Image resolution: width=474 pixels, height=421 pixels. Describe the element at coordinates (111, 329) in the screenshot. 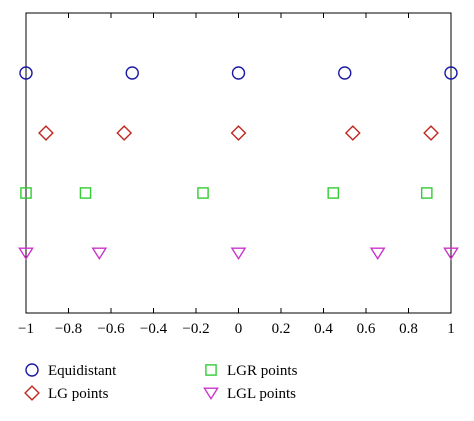

I see `x-tick-label: −0.6` at that location.